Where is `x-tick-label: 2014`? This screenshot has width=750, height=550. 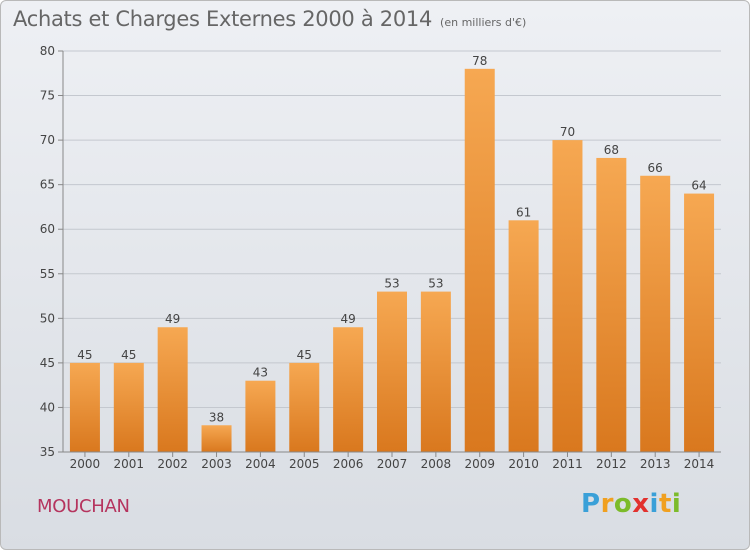 x-tick-label: 2014 is located at coordinates (699, 464).